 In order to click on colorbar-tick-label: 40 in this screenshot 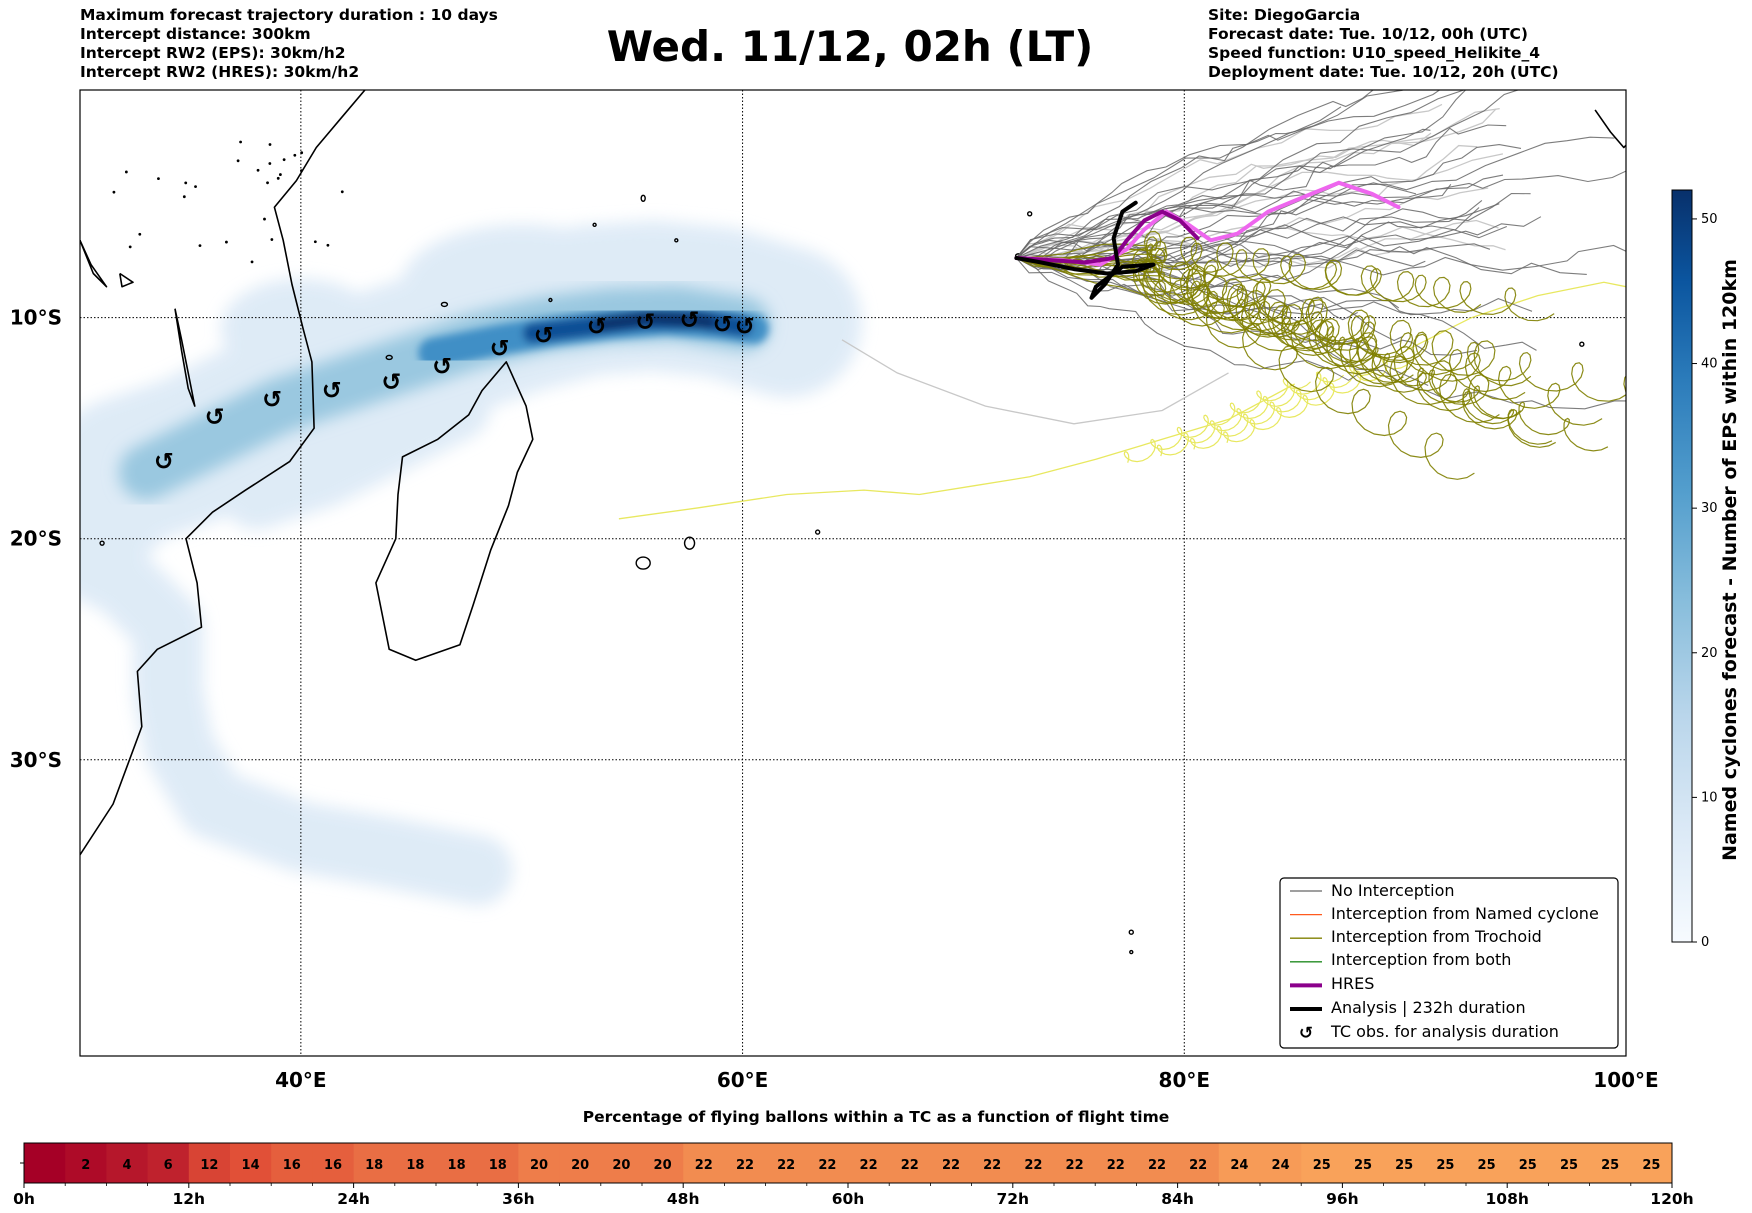, I will do `click(1709, 364)`.